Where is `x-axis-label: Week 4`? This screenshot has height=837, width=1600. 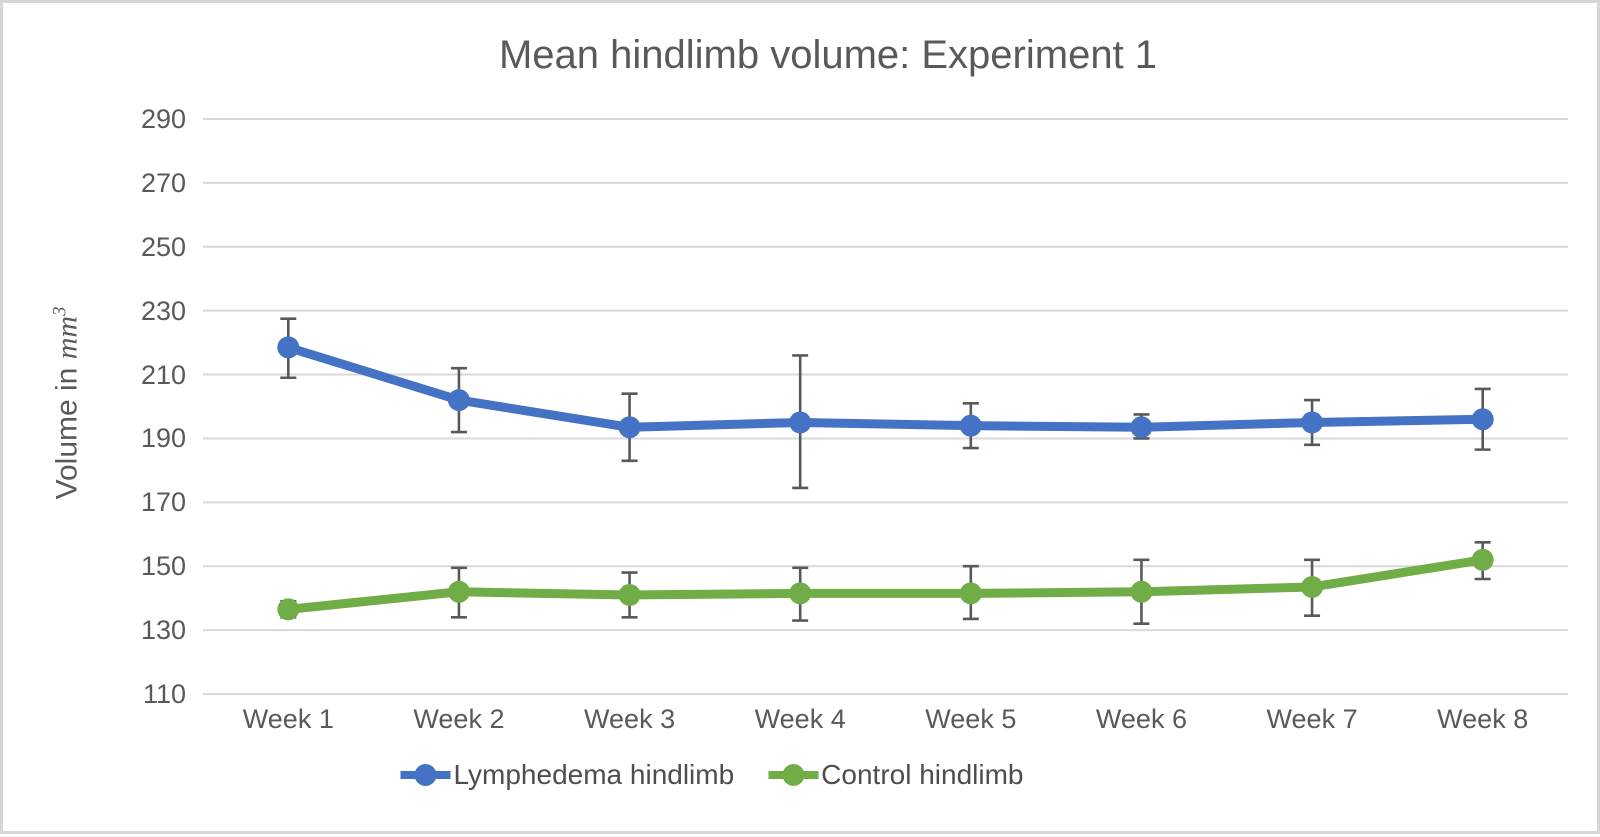 x-axis-label: Week 4 is located at coordinates (800, 719).